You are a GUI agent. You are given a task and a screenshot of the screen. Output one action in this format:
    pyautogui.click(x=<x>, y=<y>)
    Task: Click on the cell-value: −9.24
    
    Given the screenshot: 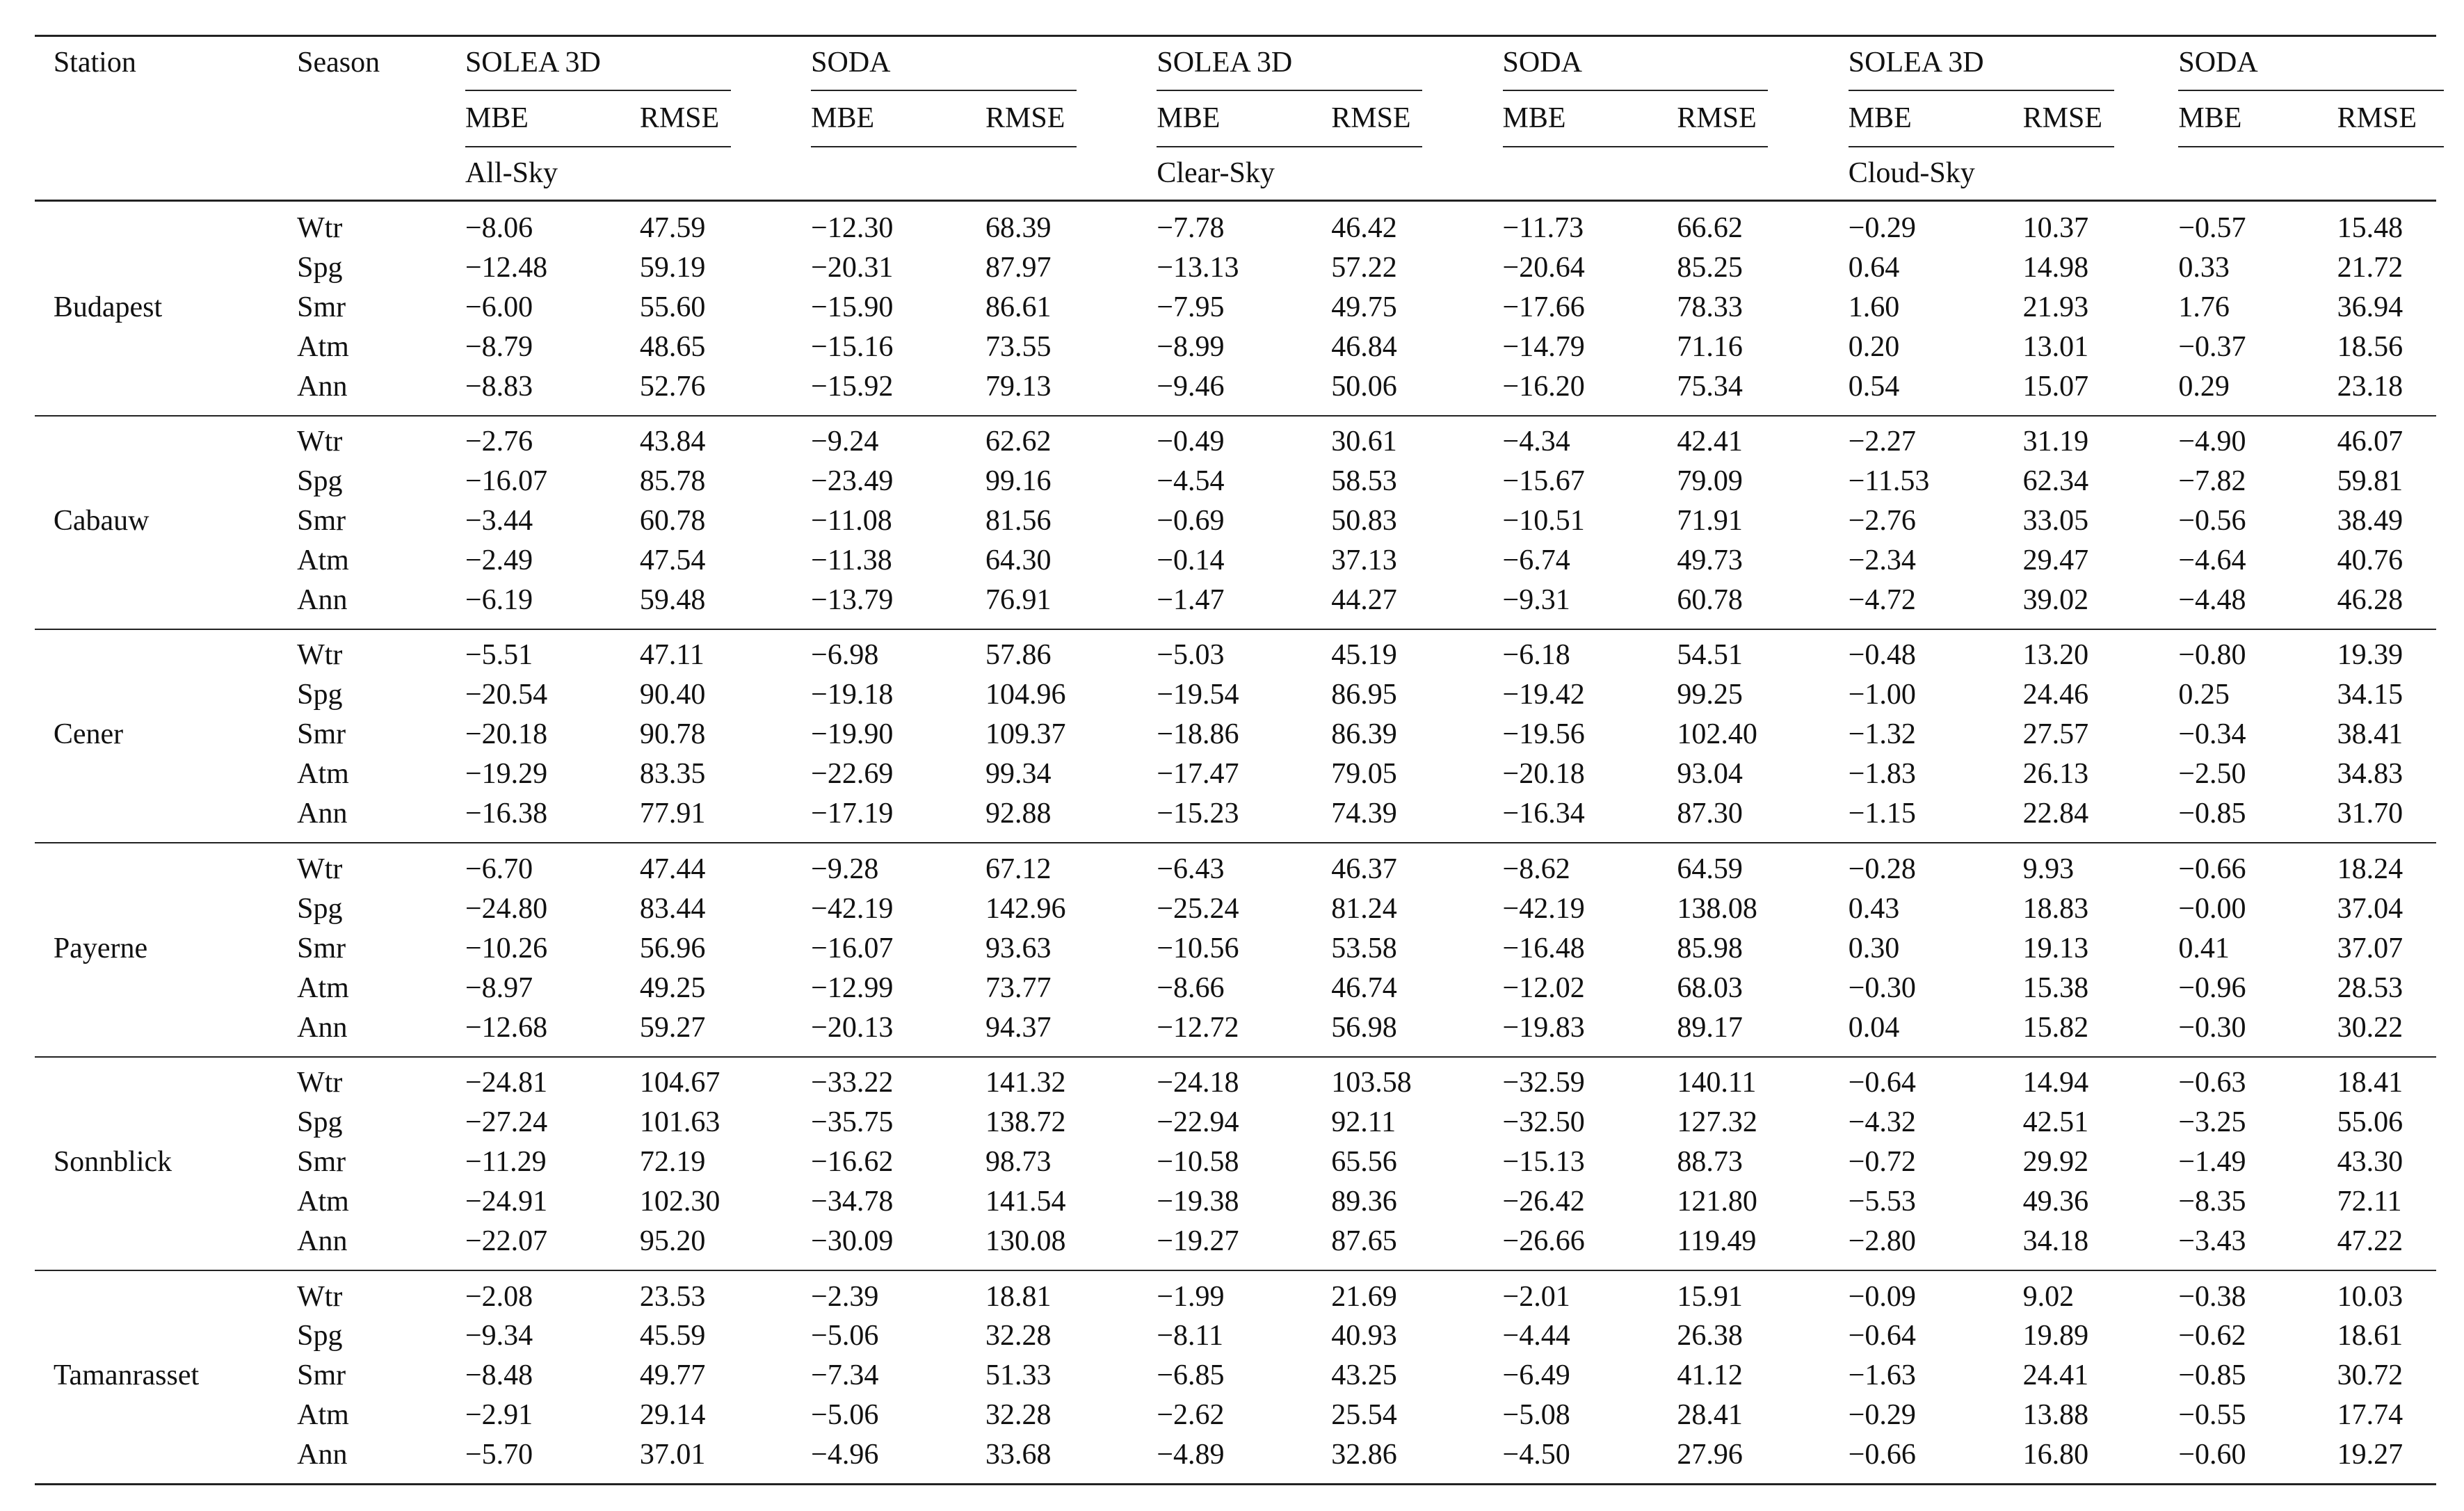 What is the action you would take?
    pyautogui.click(x=845, y=442)
    